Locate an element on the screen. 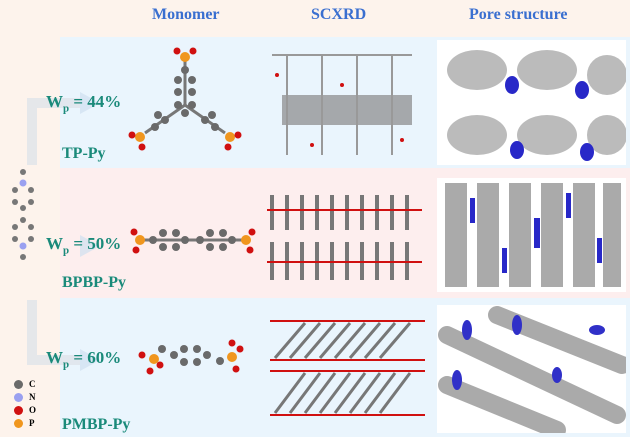 This screenshot has width=630, height=437. wp-label-tp-py: Wp = 44% is located at coordinates (84, 103).